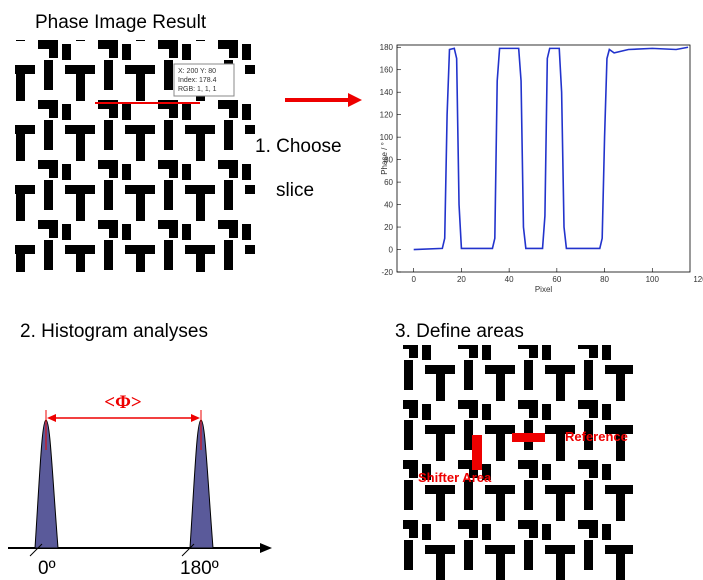 The width and height of the screenshot is (703, 580). What do you see at coordinates (387, 92) in the screenshot?
I see `y-tick-label: 140` at bounding box center [387, 92].